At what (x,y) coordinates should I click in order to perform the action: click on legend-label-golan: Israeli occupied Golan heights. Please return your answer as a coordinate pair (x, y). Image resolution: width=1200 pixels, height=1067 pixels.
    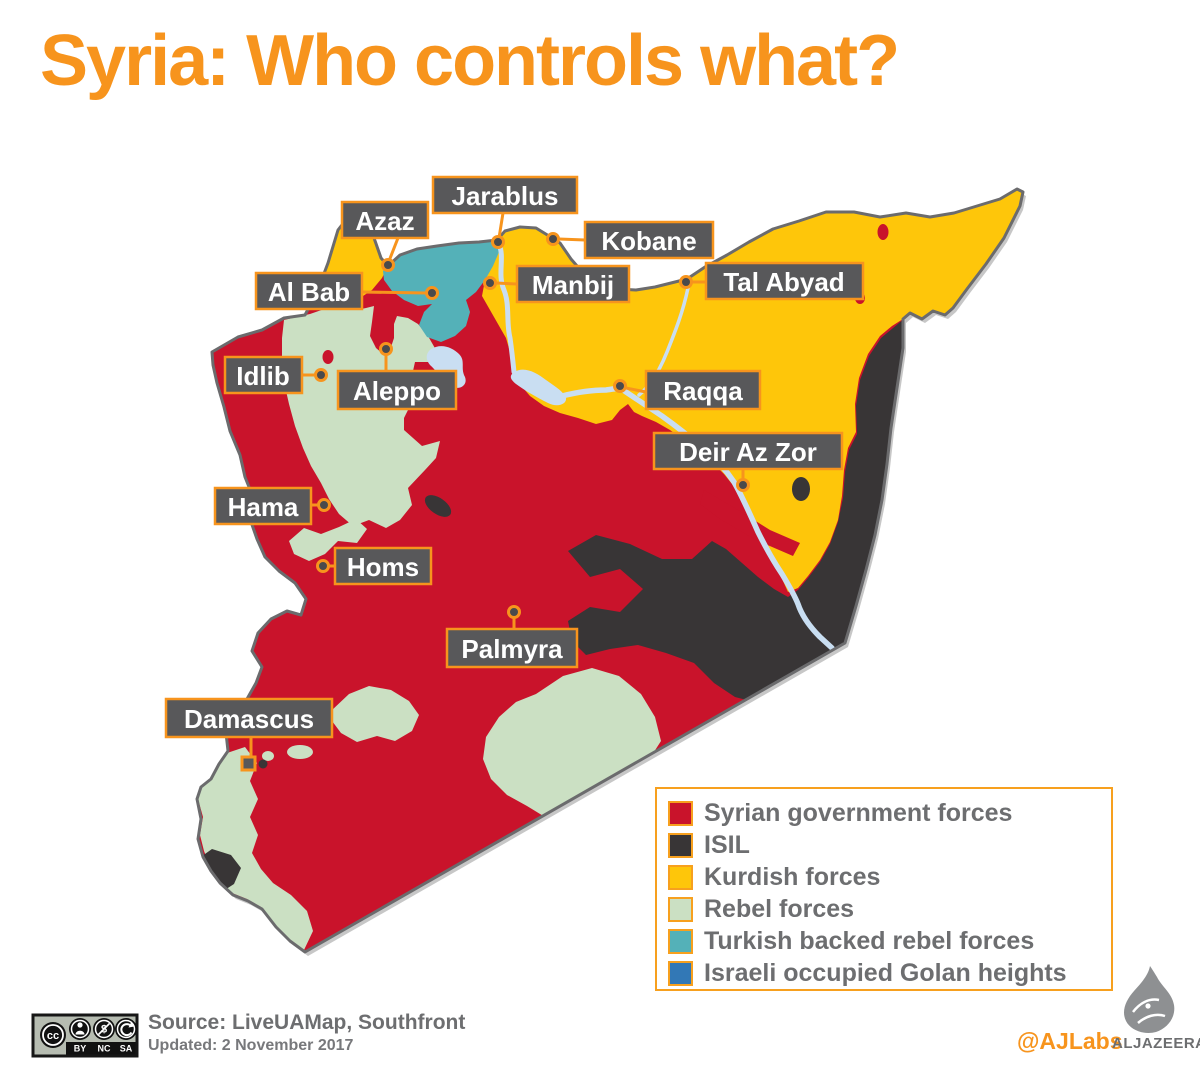
    Looking at the image, I should click on (885, 972).